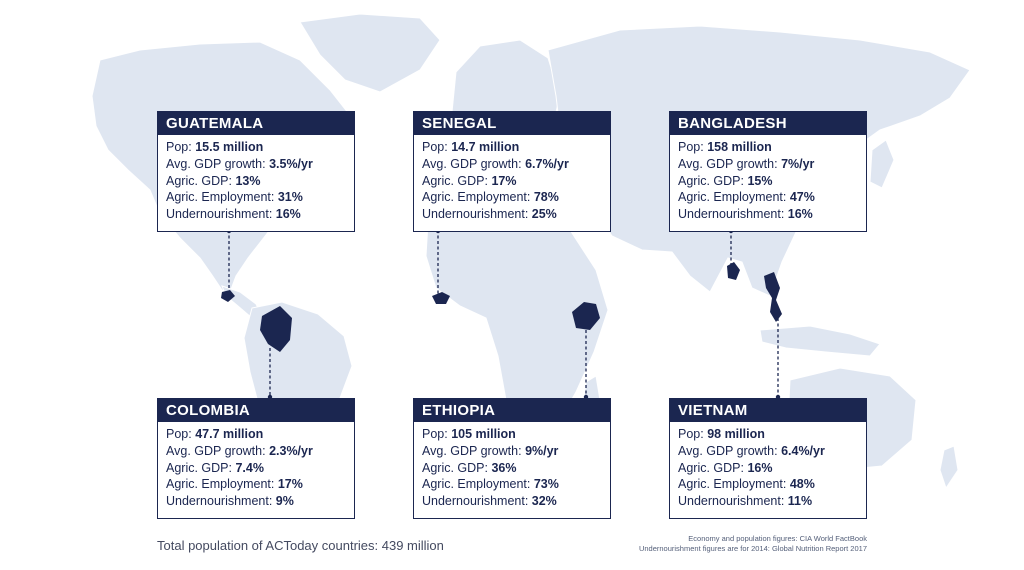  Describe the element at coordinates (228, 296) in the screenshot. I see `country-guatemala` at that location.